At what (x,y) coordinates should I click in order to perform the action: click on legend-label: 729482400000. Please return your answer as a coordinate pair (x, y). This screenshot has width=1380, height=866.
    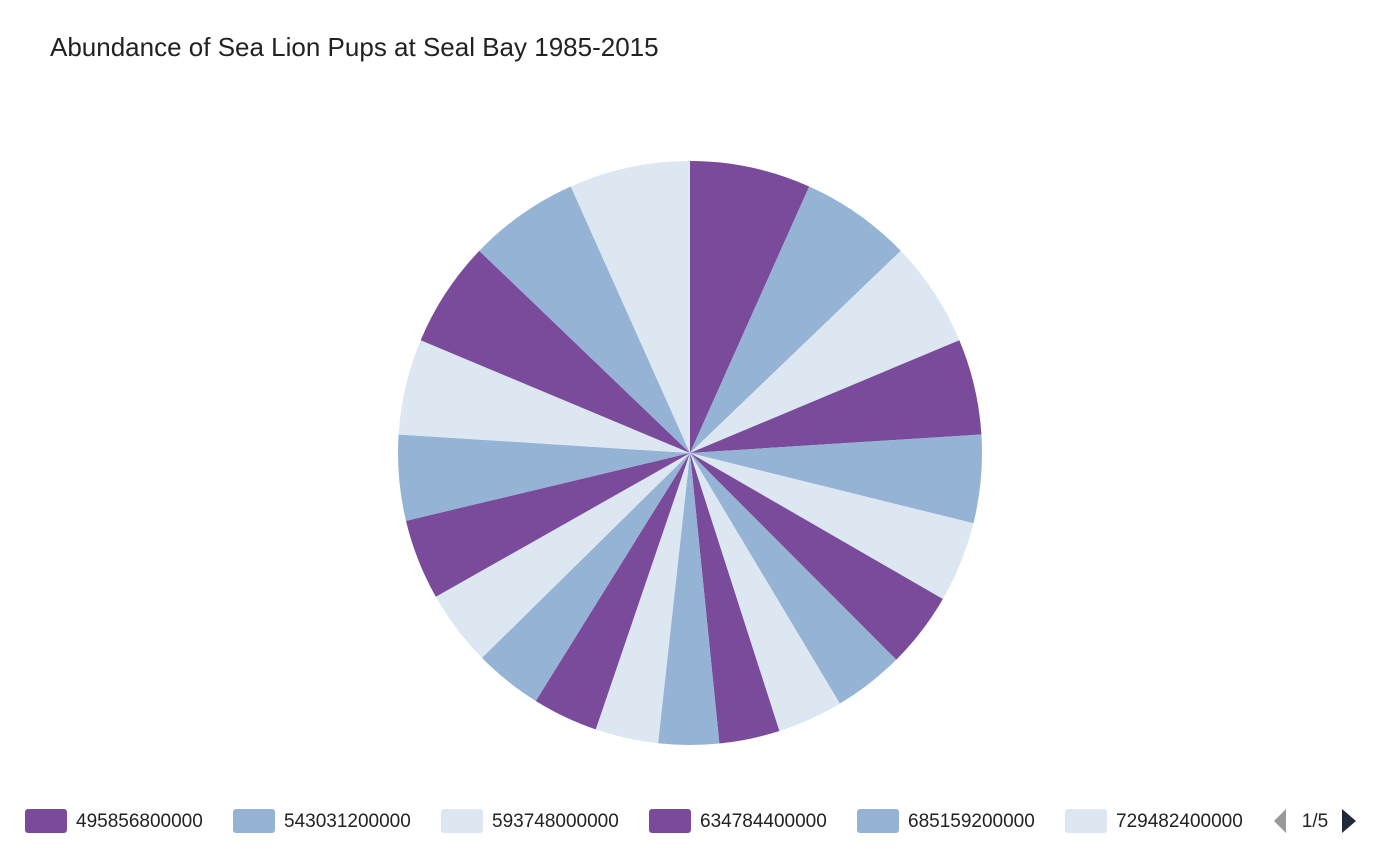
    Looking at the image, I should click on (1179, 821).